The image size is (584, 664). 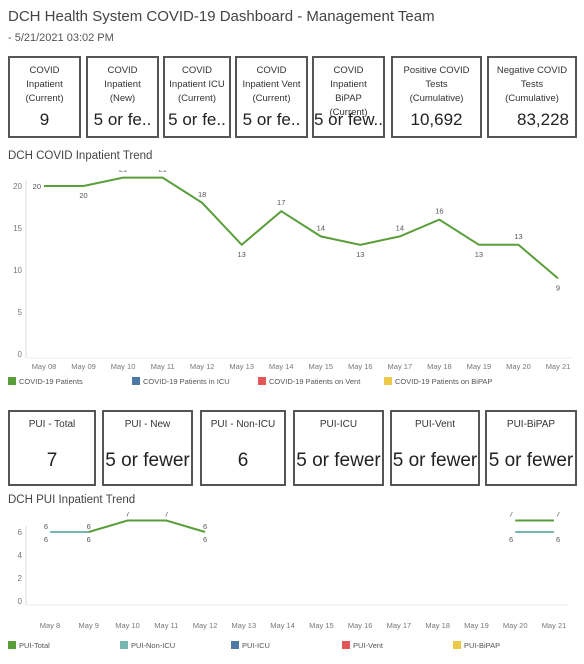 What do you see at coordinates (554, 625) in the screenshot?
I see `x-tick-label: May 21` at bounding box center [554, 625].